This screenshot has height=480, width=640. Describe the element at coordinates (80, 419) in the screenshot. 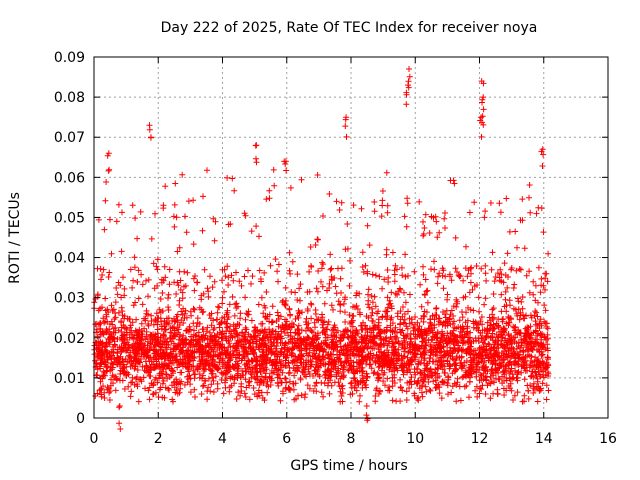

I see `y-tick-label-0: 0` at that location.